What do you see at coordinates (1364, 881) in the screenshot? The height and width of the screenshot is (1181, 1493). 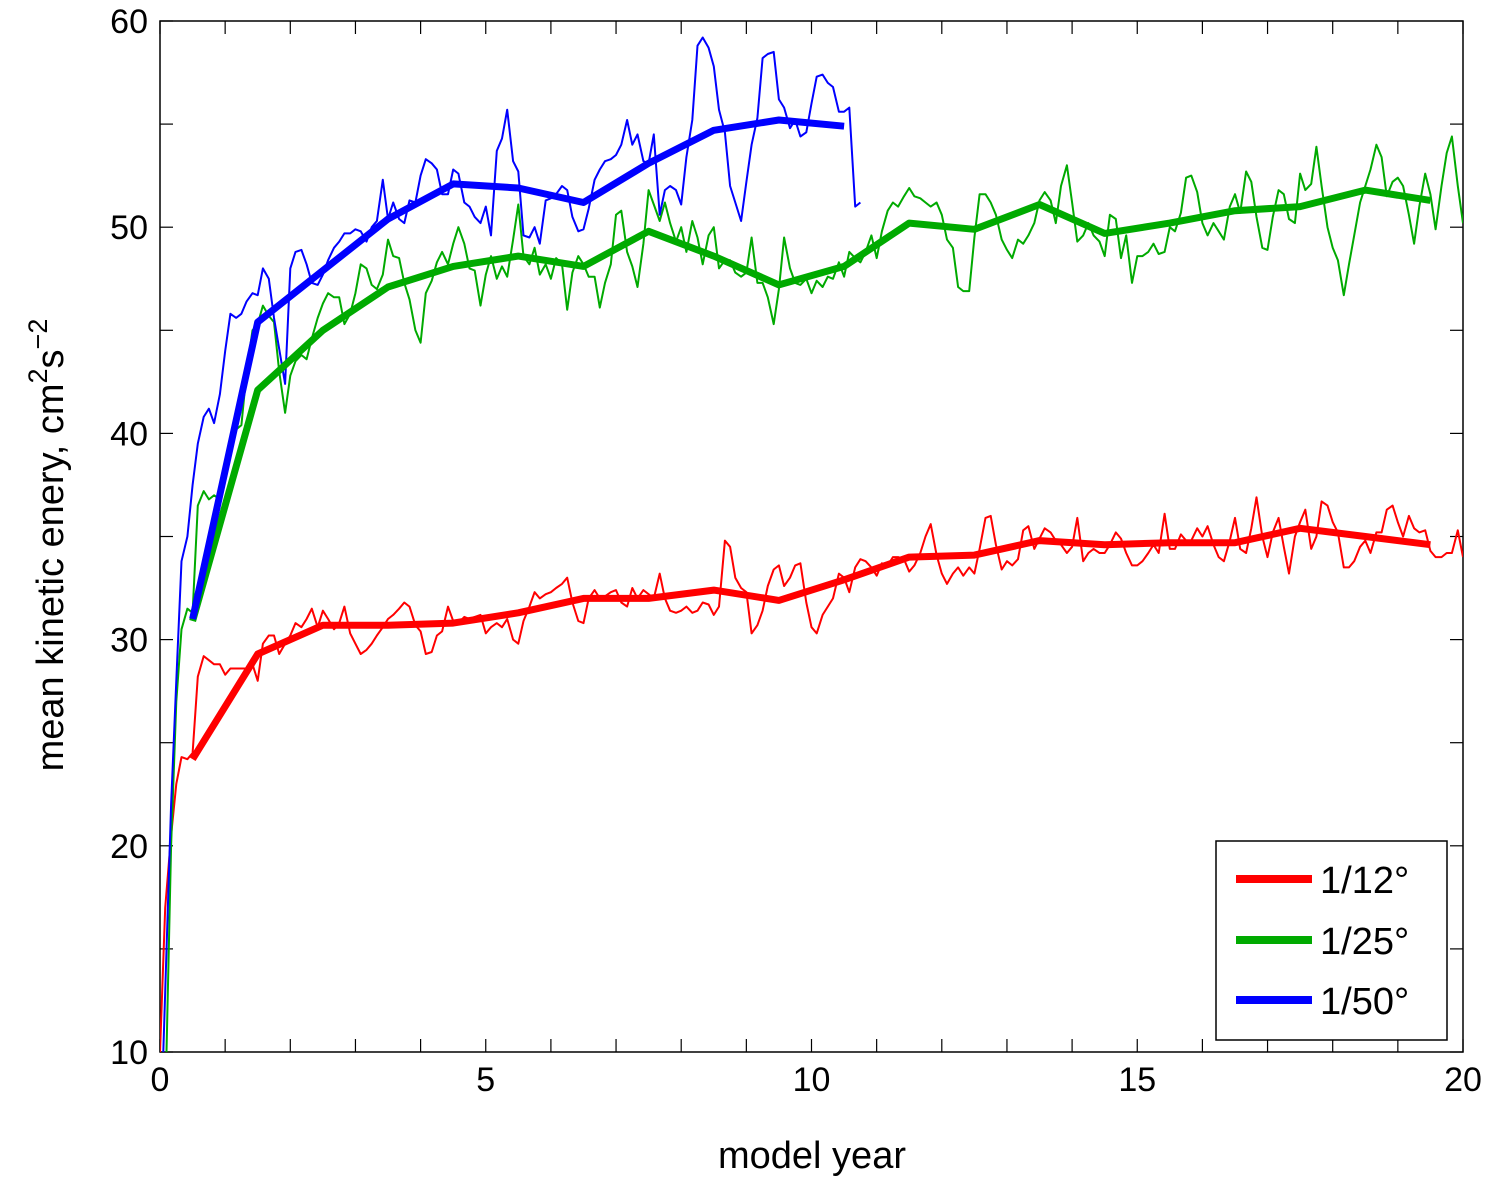 I see `legend-label-1-12: 1/12°` at bounding box center [1364, 881].